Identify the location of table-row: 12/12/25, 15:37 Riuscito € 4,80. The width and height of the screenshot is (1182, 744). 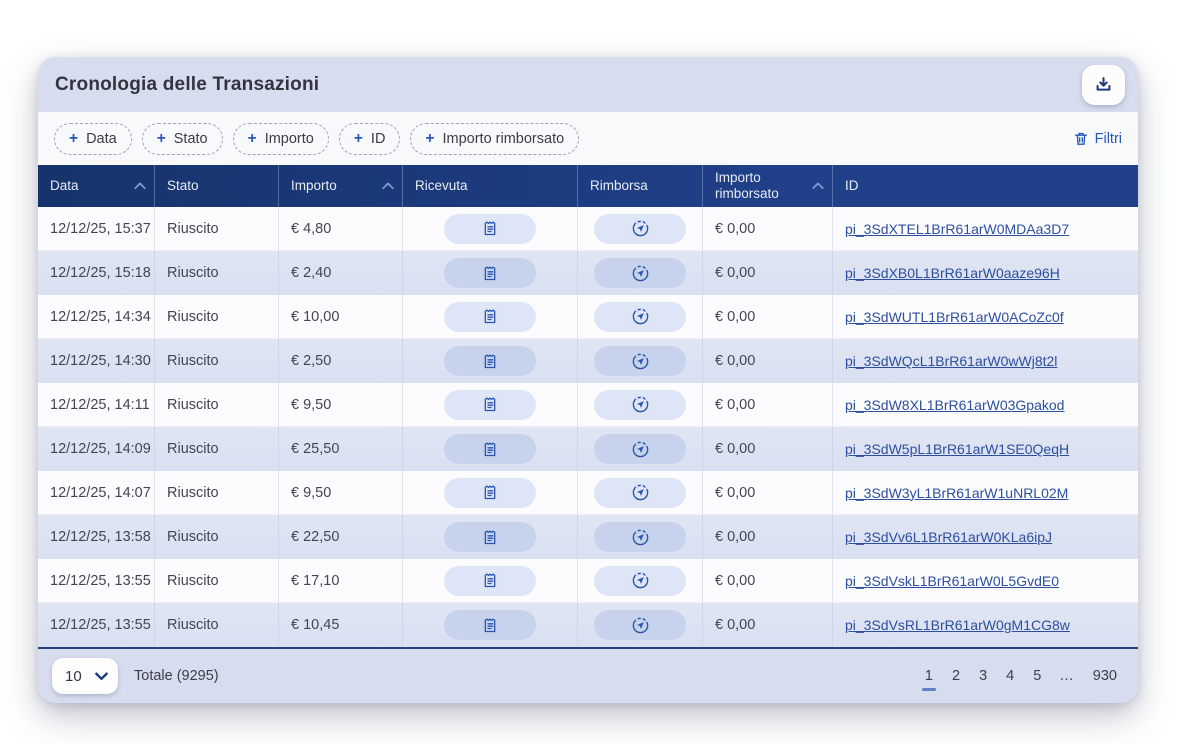
(588, 229).